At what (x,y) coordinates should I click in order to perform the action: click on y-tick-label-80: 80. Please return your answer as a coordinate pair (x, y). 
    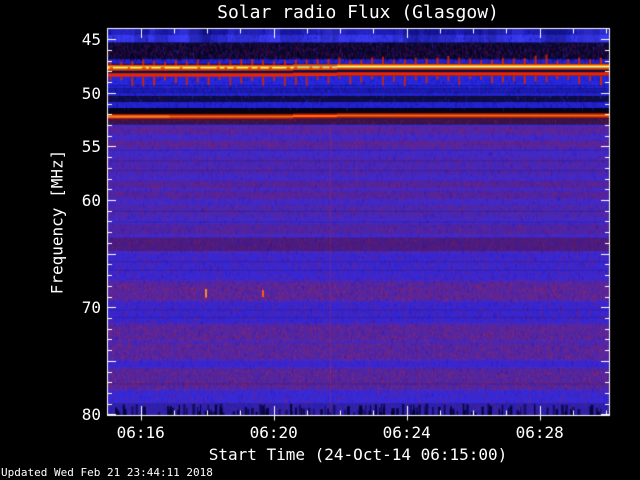
    Looking at the image, I should click on (91, 415).